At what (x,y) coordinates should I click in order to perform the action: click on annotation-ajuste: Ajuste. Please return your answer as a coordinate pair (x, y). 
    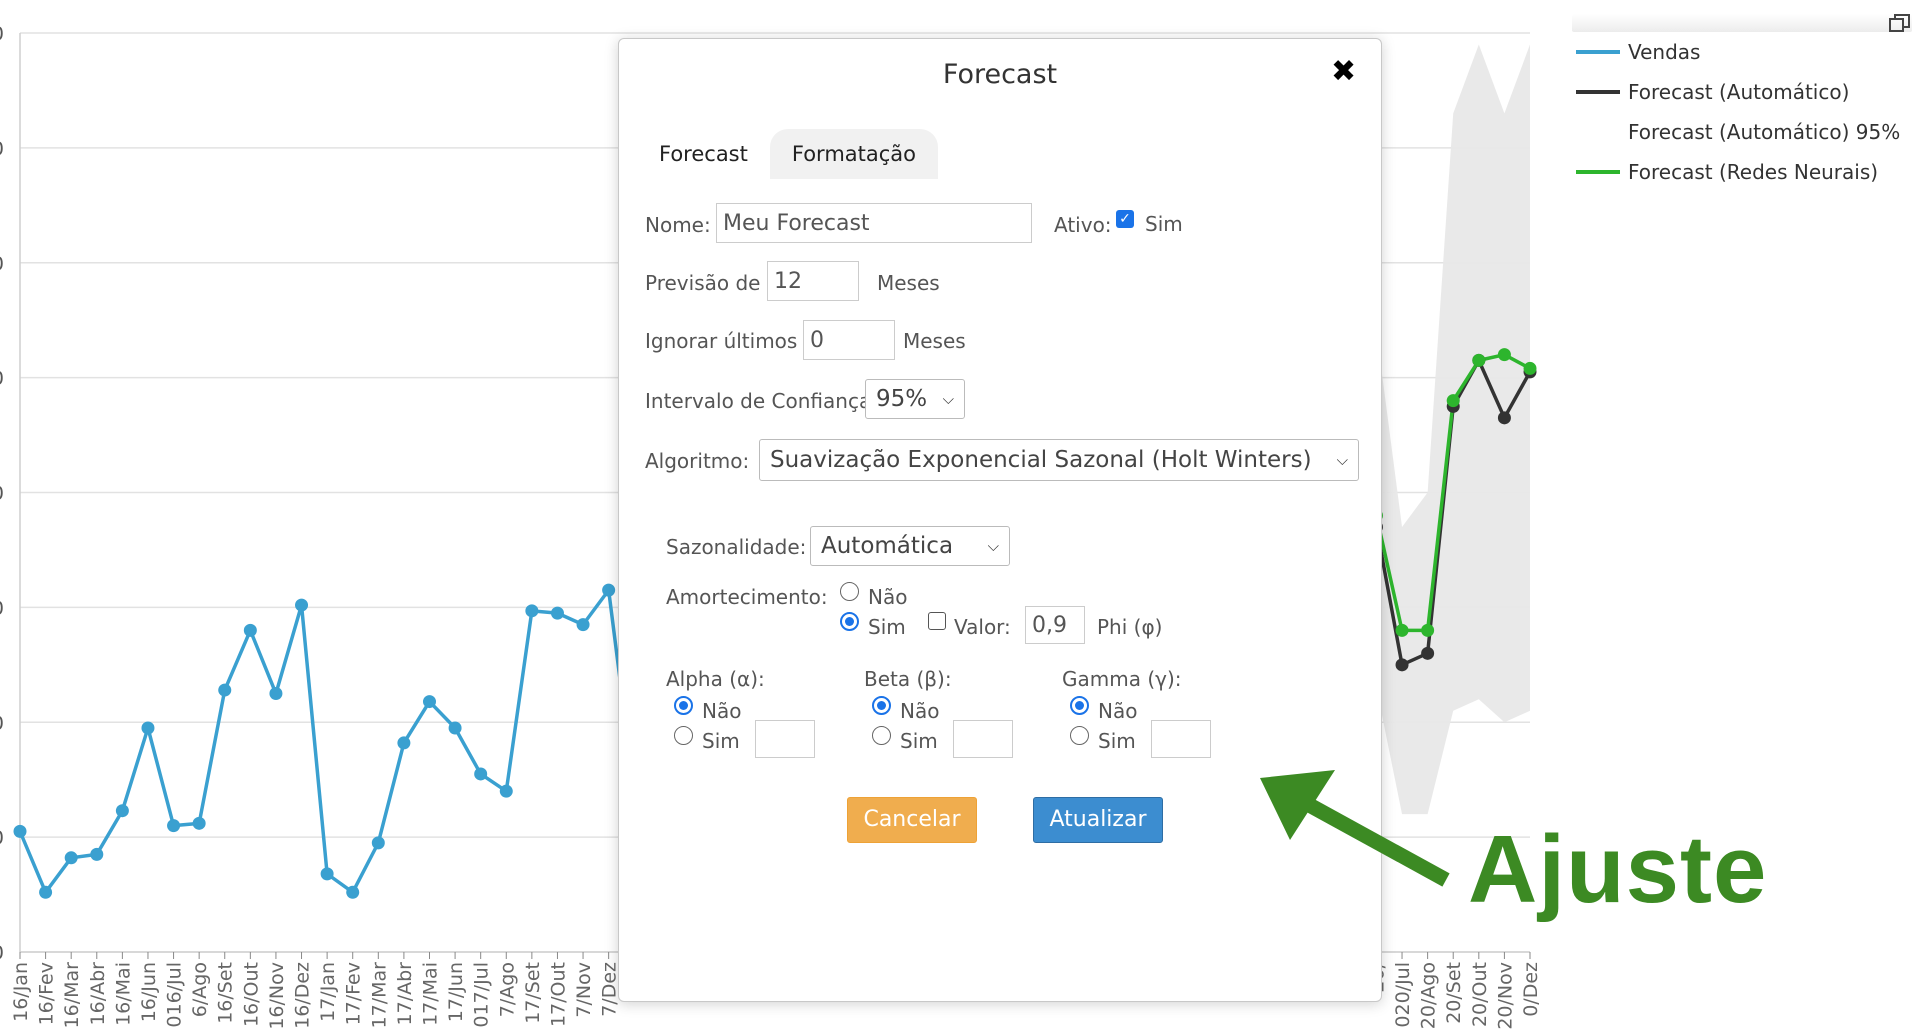
    Looking at the image, I should click on (1618, 869).